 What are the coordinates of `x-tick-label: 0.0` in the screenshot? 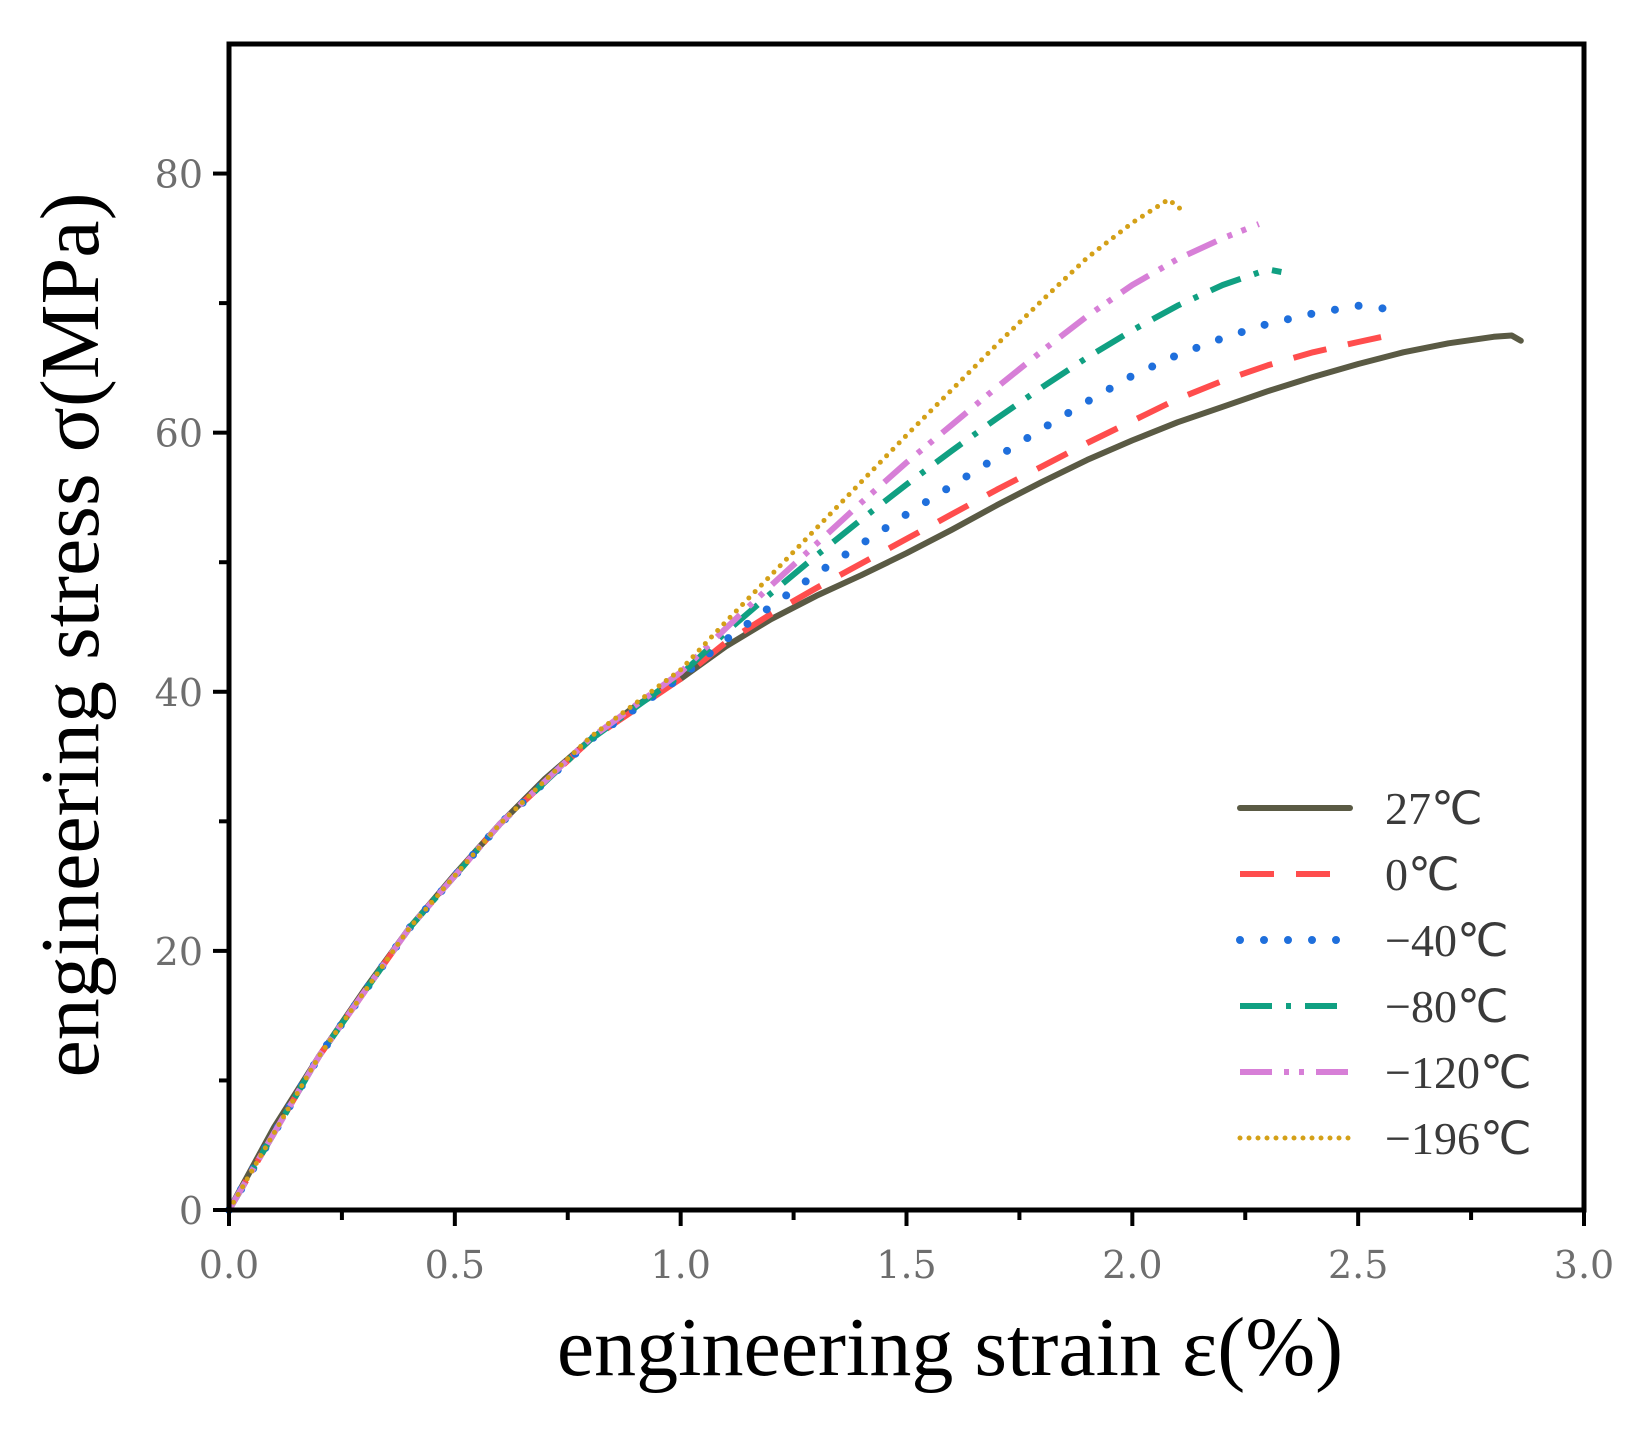 It's located at (229, 1265).